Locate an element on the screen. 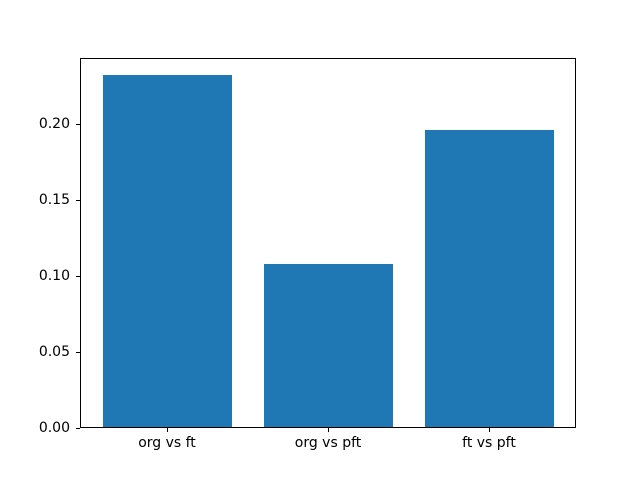 Image resolution: width=640 pixels, height=480 pixels. bar-org-vs-ft is located at coordinates (167, 251).